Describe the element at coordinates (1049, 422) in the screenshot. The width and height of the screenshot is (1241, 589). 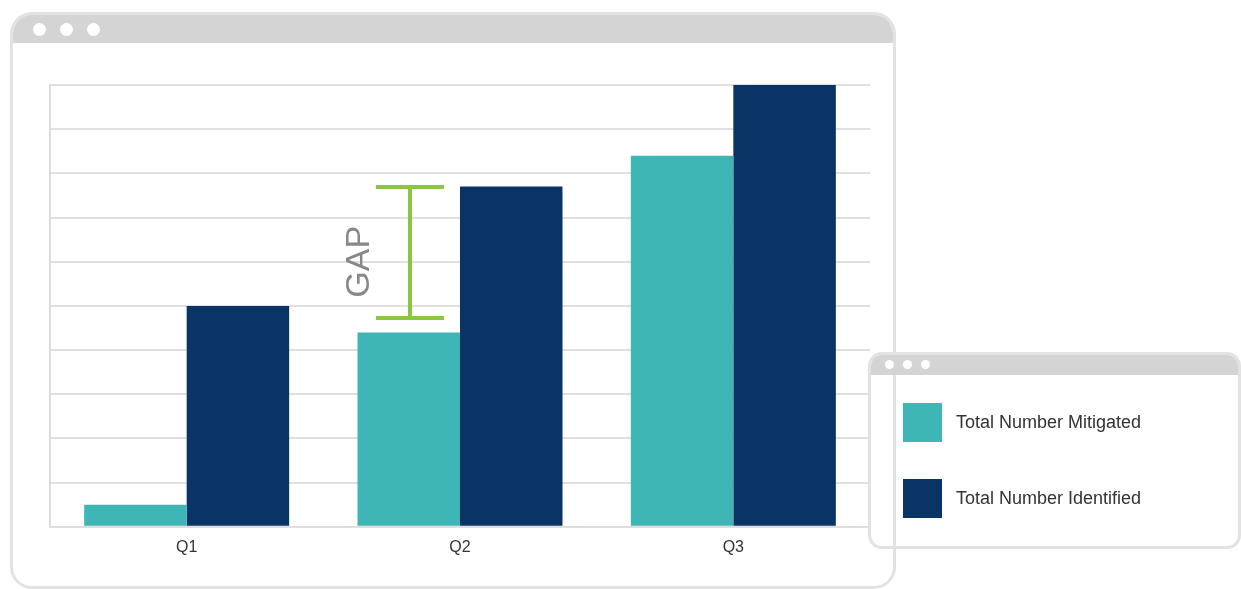
I see `legend-label: Total Number Mitigated` at that location.